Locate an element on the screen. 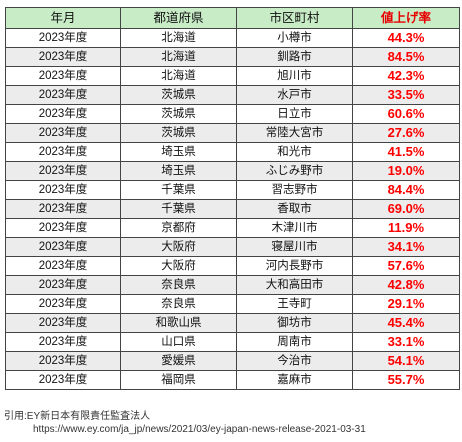  cell-city: 小樽市 is located at coordinates (294, 38).